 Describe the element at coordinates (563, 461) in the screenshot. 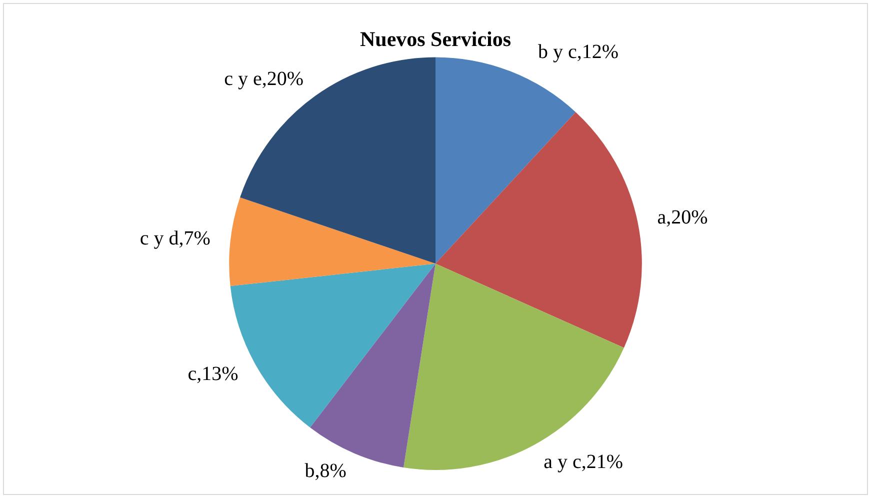

I see `slice-label: a y c` at that location.